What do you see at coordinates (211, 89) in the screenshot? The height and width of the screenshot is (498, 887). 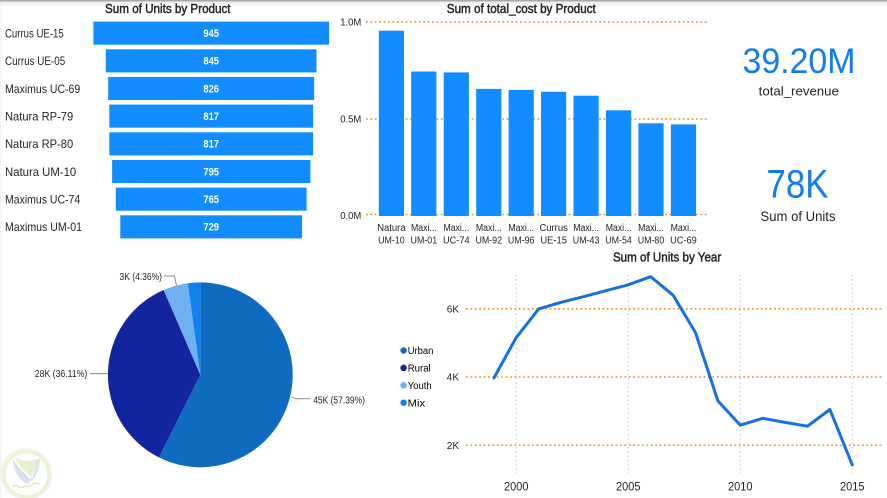 I see `svg-text: 826` at bounding box center [211, 89].